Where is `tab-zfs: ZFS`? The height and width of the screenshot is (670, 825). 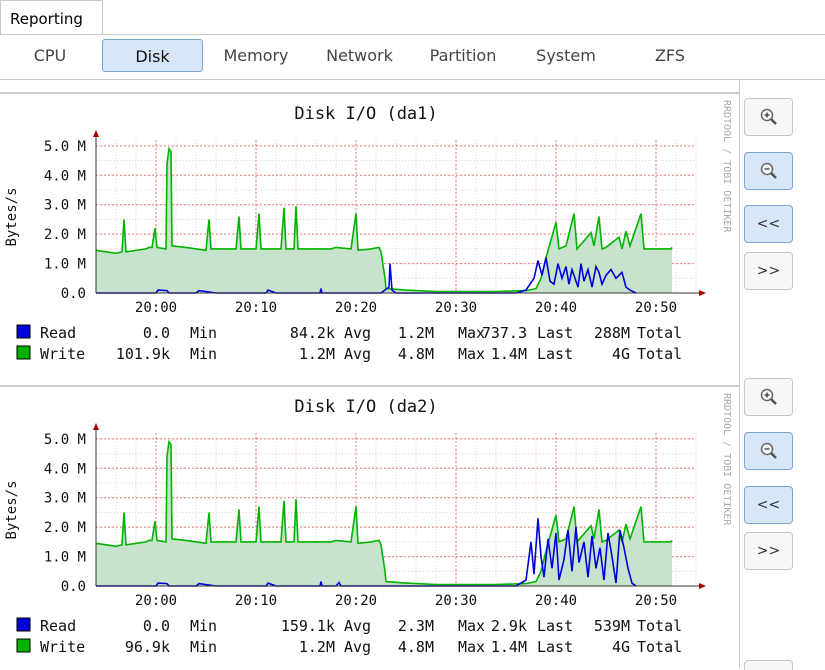 tab-zfs: ZFS is located at coordinates (670, 55).